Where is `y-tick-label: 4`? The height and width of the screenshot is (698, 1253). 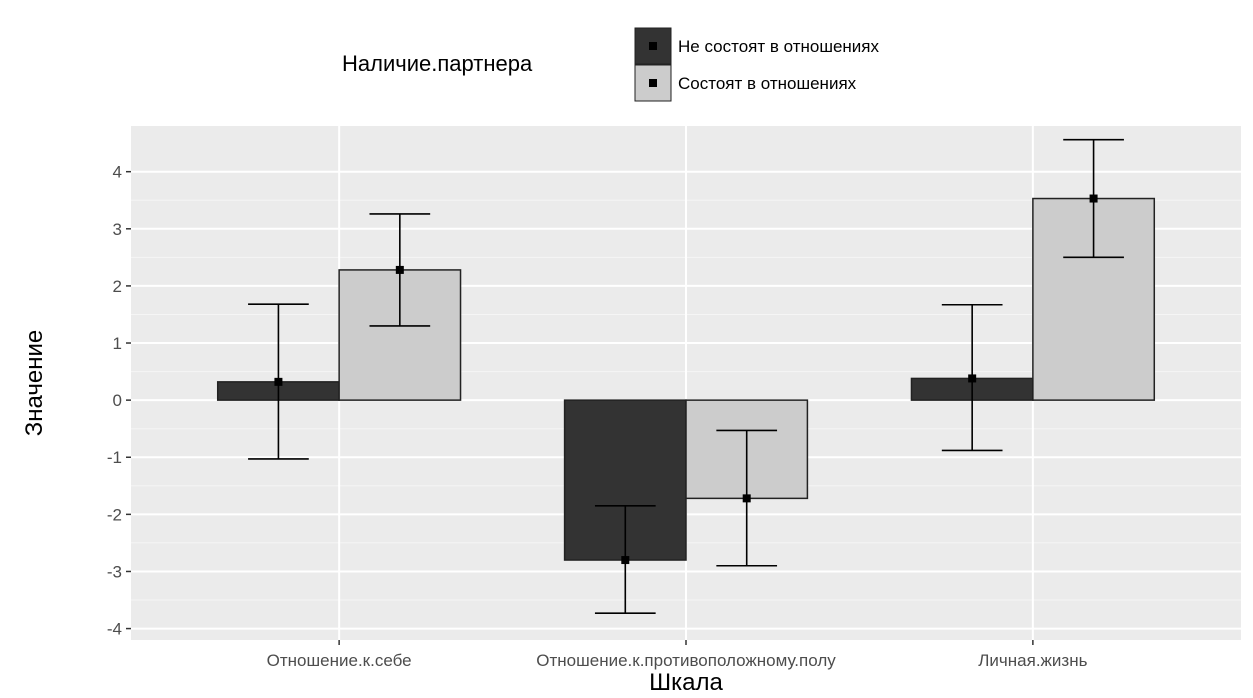
y-tick-label: 4 is located at coordinates (117, 172).